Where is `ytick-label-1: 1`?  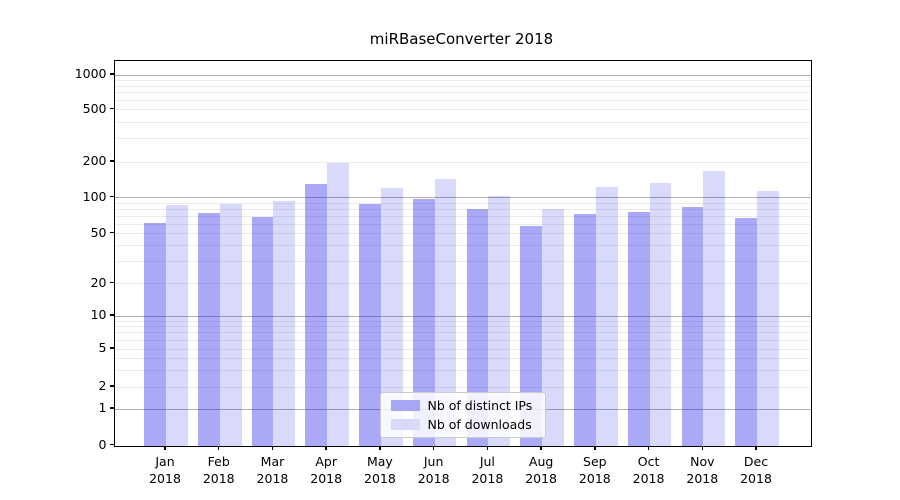
ytick-label-1: 1 is located at coordinates (102, 407).